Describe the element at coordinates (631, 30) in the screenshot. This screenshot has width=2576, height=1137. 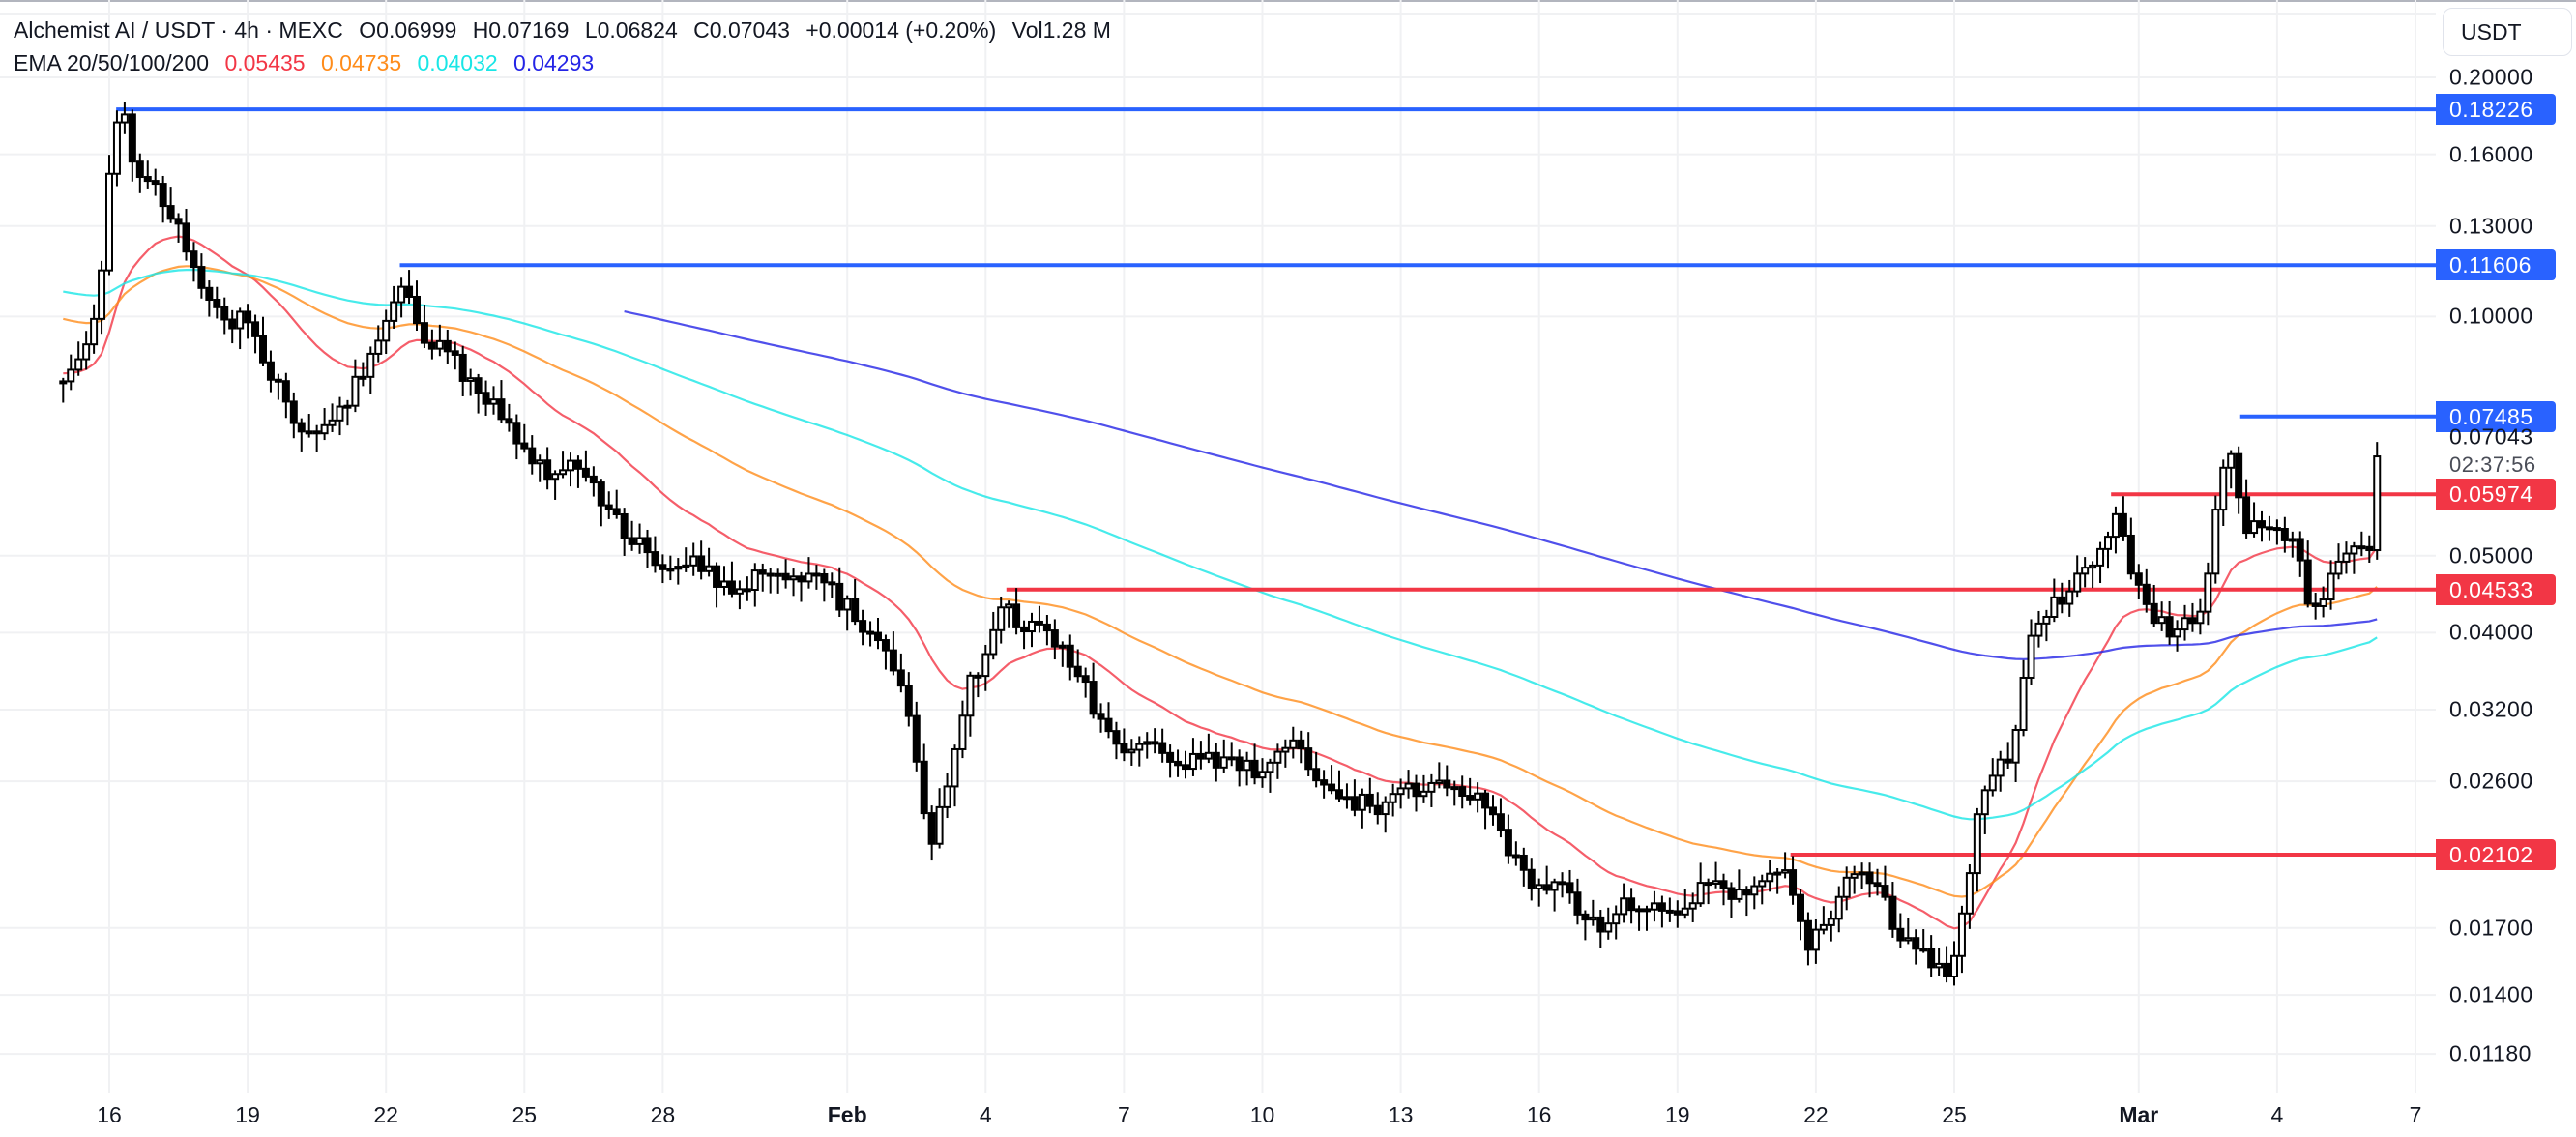
I see `ohlc-low: L0.06824` at that location.